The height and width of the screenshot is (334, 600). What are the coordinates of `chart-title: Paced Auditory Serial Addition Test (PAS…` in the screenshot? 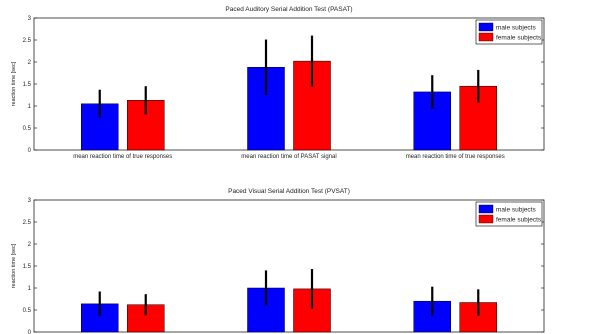 It's located at (288, 9).